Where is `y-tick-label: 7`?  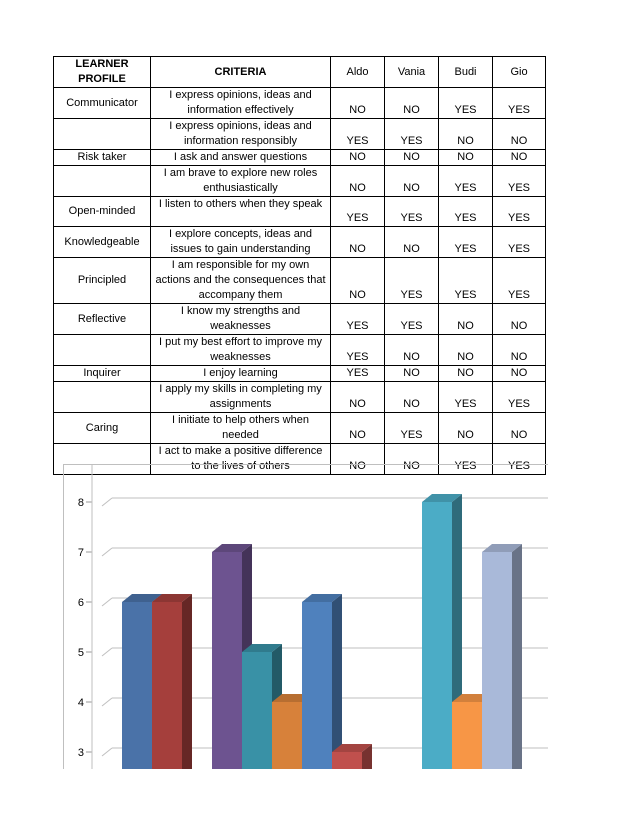 y-tick-label: 7 is located at coordinates (81, 553).